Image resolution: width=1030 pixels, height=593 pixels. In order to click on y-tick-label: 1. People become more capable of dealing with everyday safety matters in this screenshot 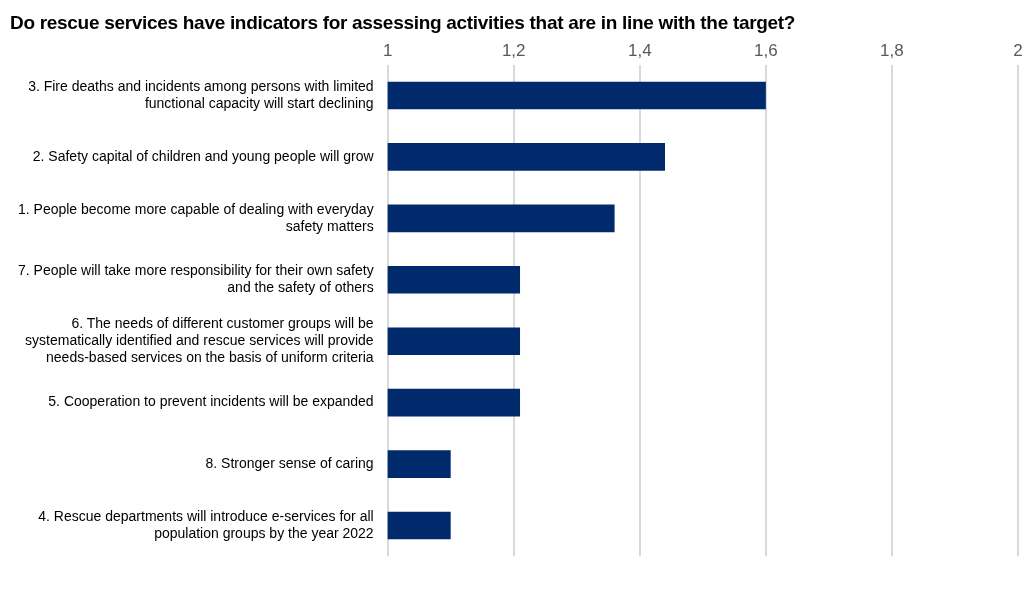, I will do `click(195, 217)`.